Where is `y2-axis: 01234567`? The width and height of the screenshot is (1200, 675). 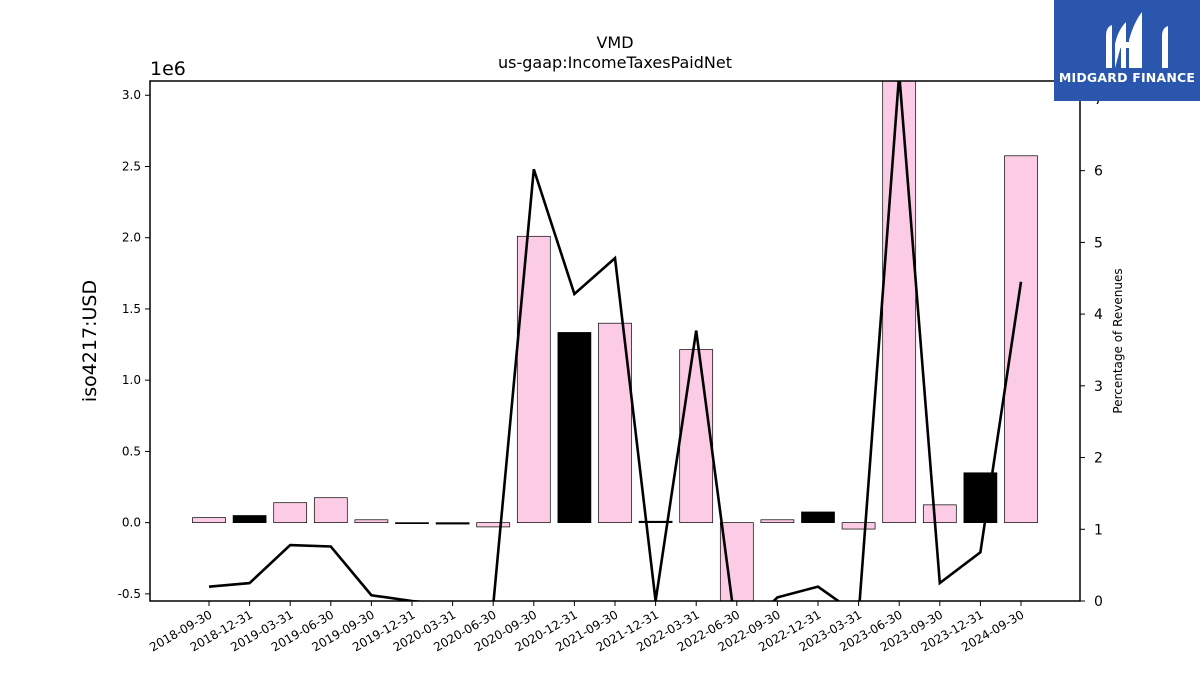
y2-axis: 01234567 is located at coordinates (1091, 351).